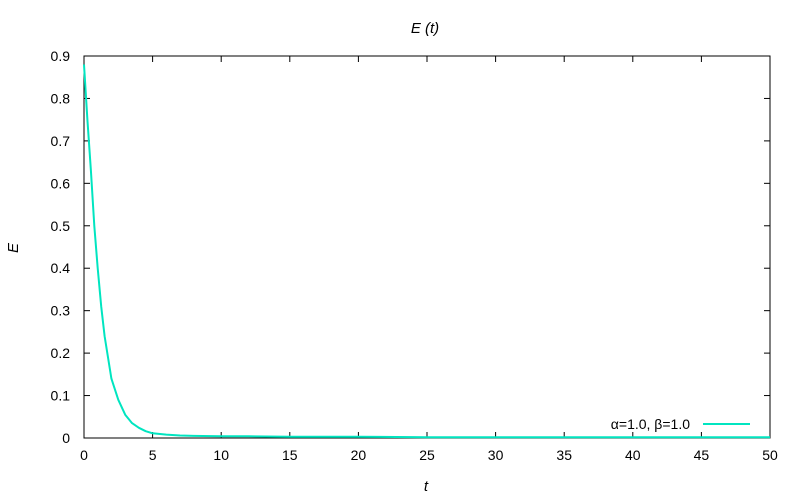 The image size is (800, 500). What do you see at coordinates (770, 455) in the screenshot?
I see `x-tick-label: 50` at bounding box center [770, 455].